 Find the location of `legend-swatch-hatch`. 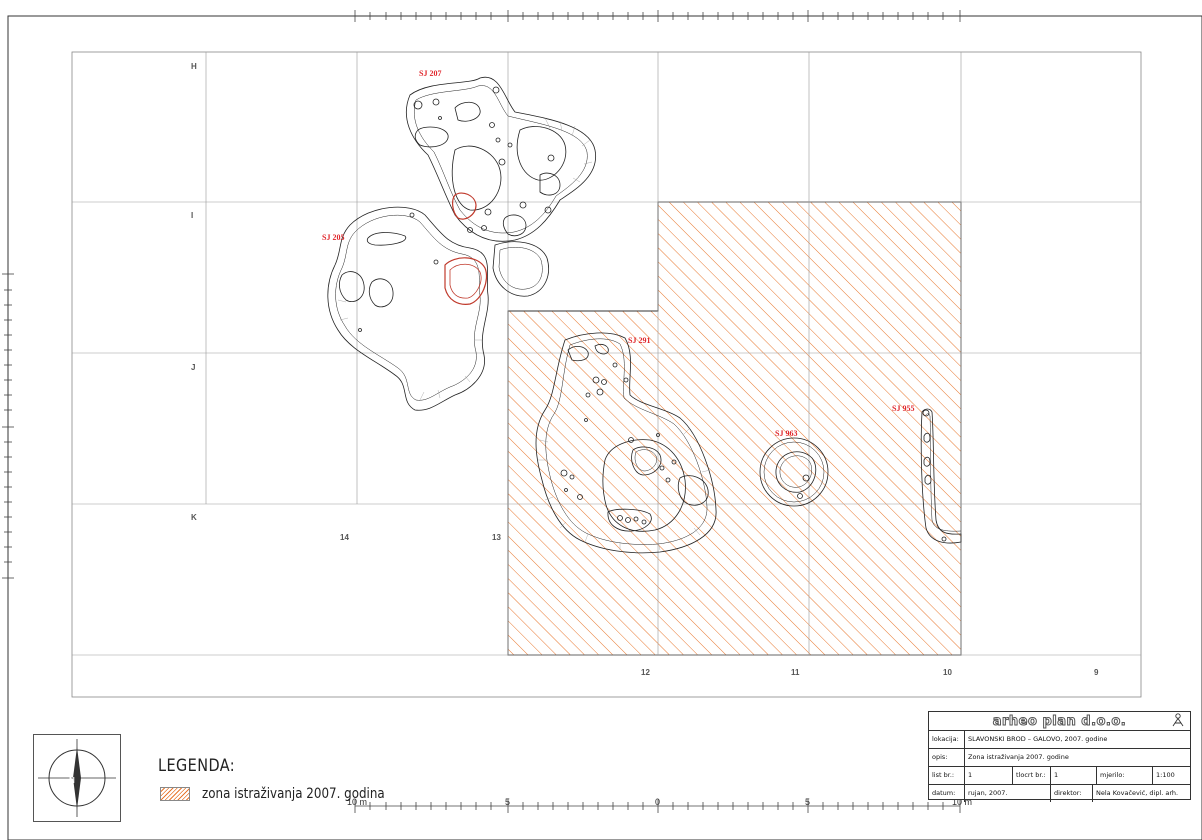

legend-swatch-hatch is located at coordinates (175, 794).